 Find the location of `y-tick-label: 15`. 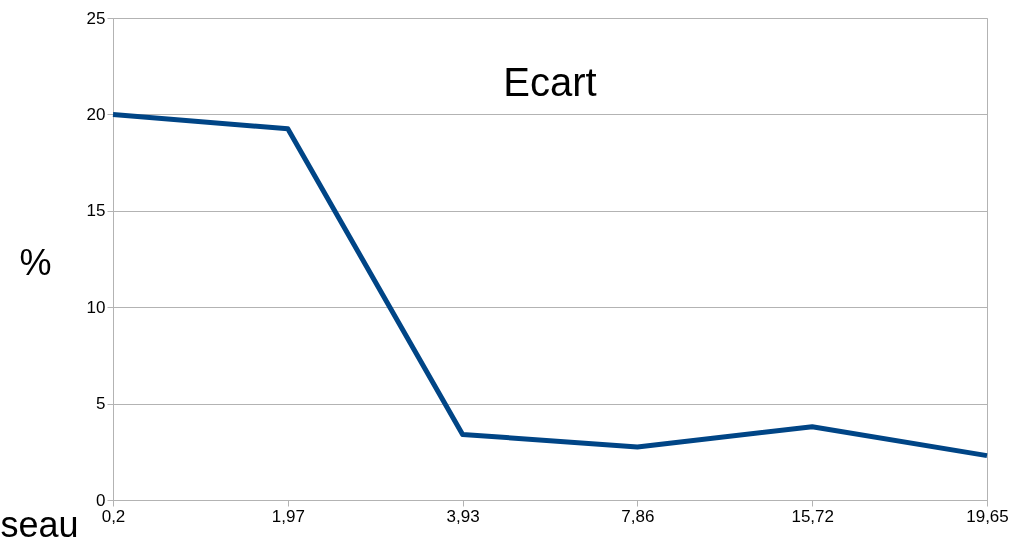

y-tick-label: 15 is located at coordinates (96, 211).